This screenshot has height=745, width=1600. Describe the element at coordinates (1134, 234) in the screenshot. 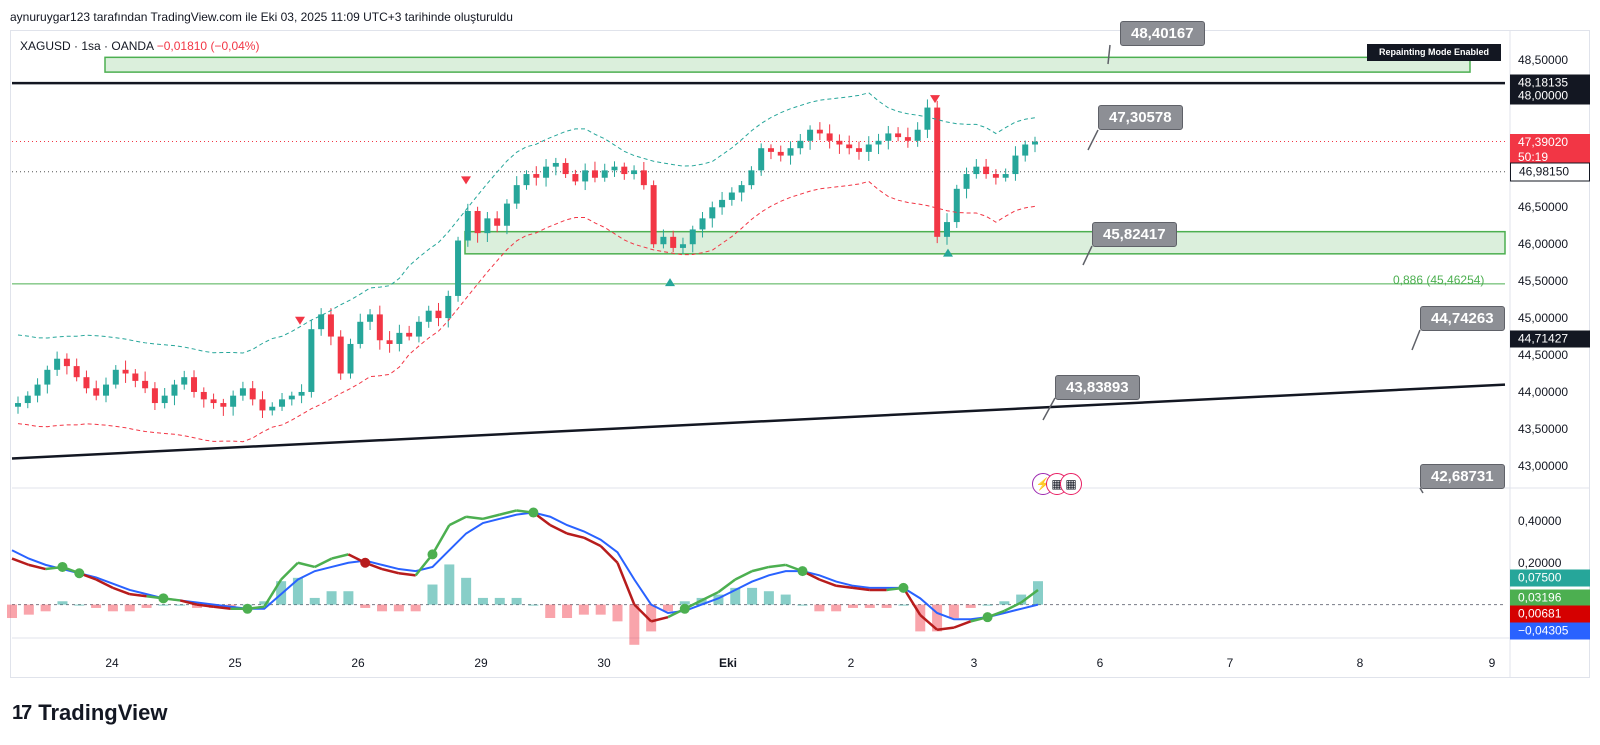

I see `callout-45-82417: 45,82417` at that location.